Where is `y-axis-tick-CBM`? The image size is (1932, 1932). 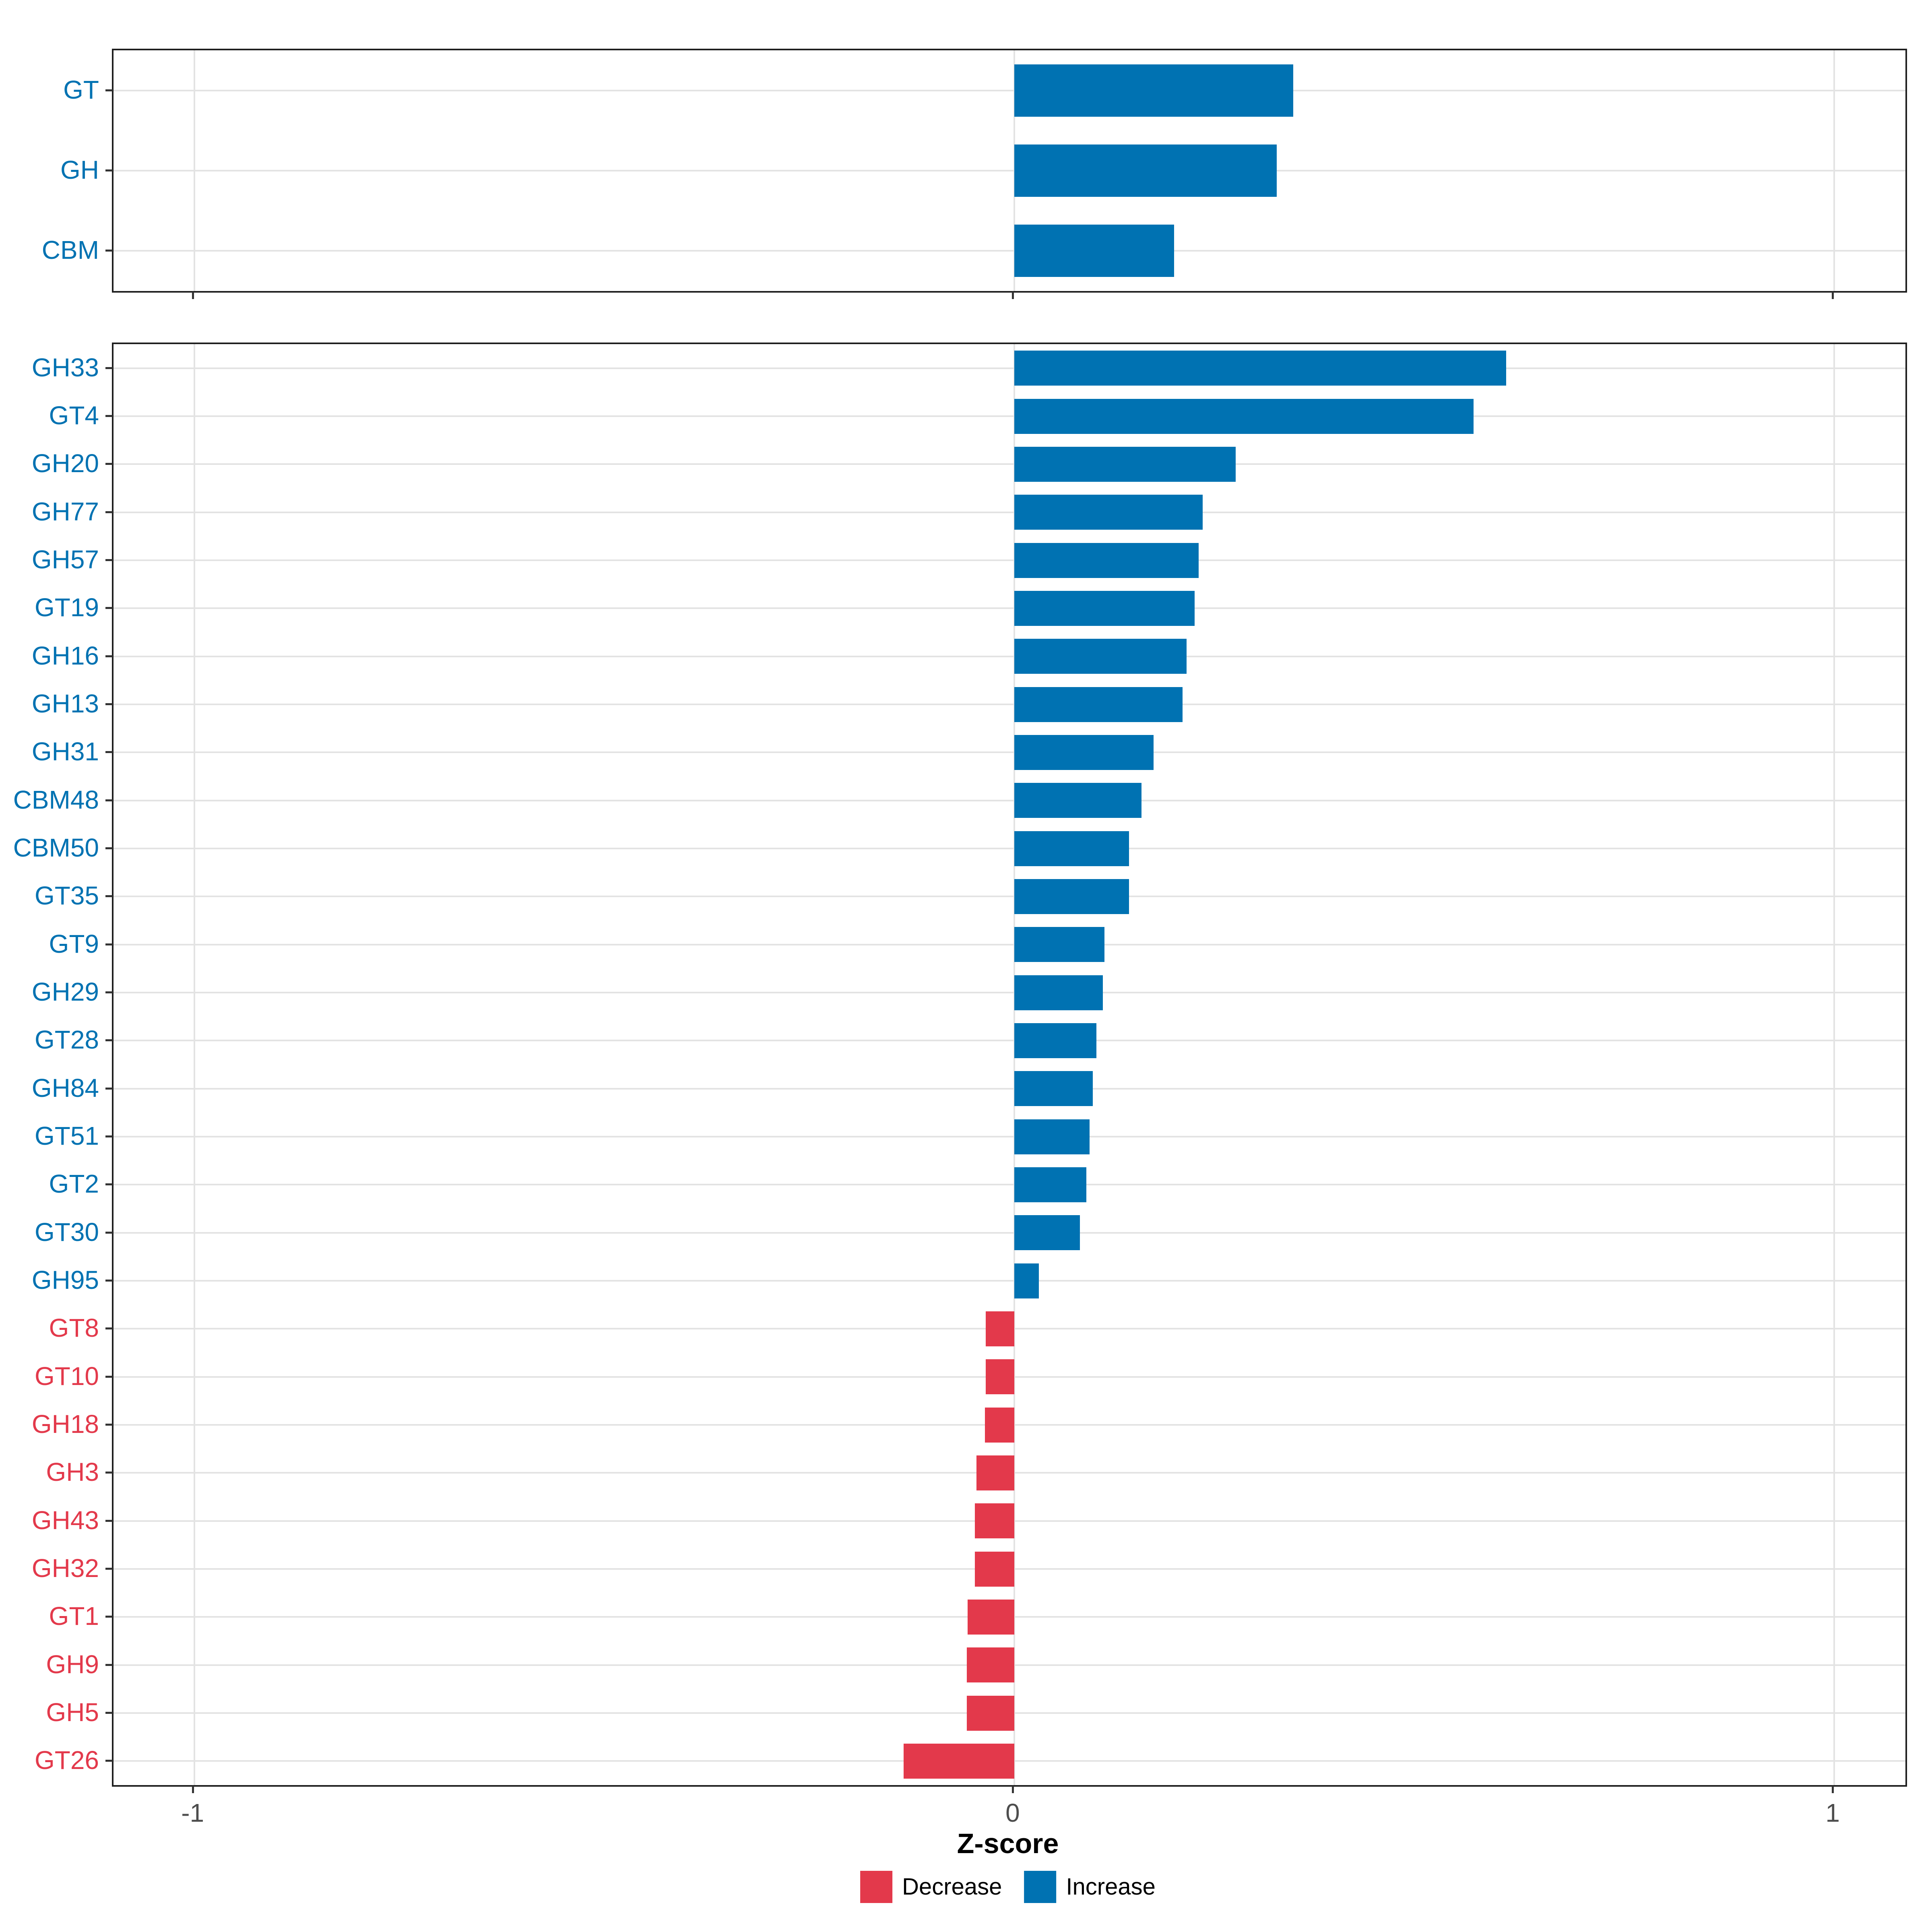 y-axis-tick-CBM is located at coordinates (109, 251).